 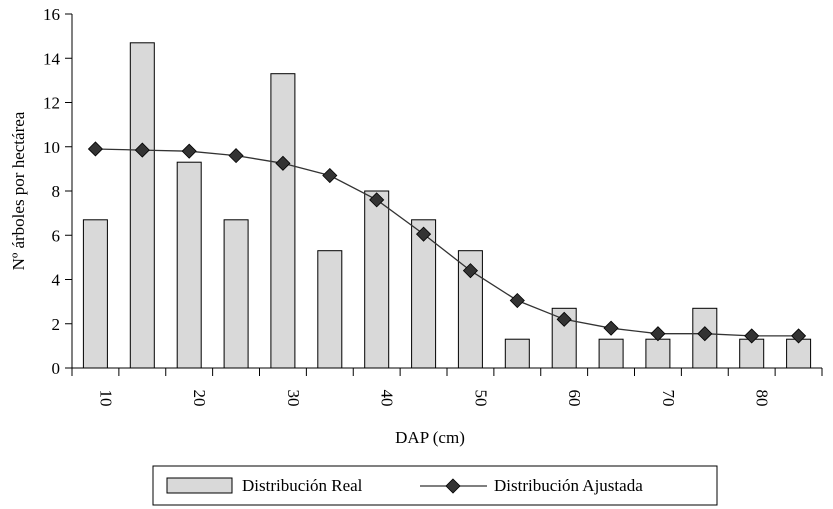 What do you see at coordinates (430, 437) in the screenshot?
I see `x-axis-label: DAP (cm)` at bounding box center [430, 437].